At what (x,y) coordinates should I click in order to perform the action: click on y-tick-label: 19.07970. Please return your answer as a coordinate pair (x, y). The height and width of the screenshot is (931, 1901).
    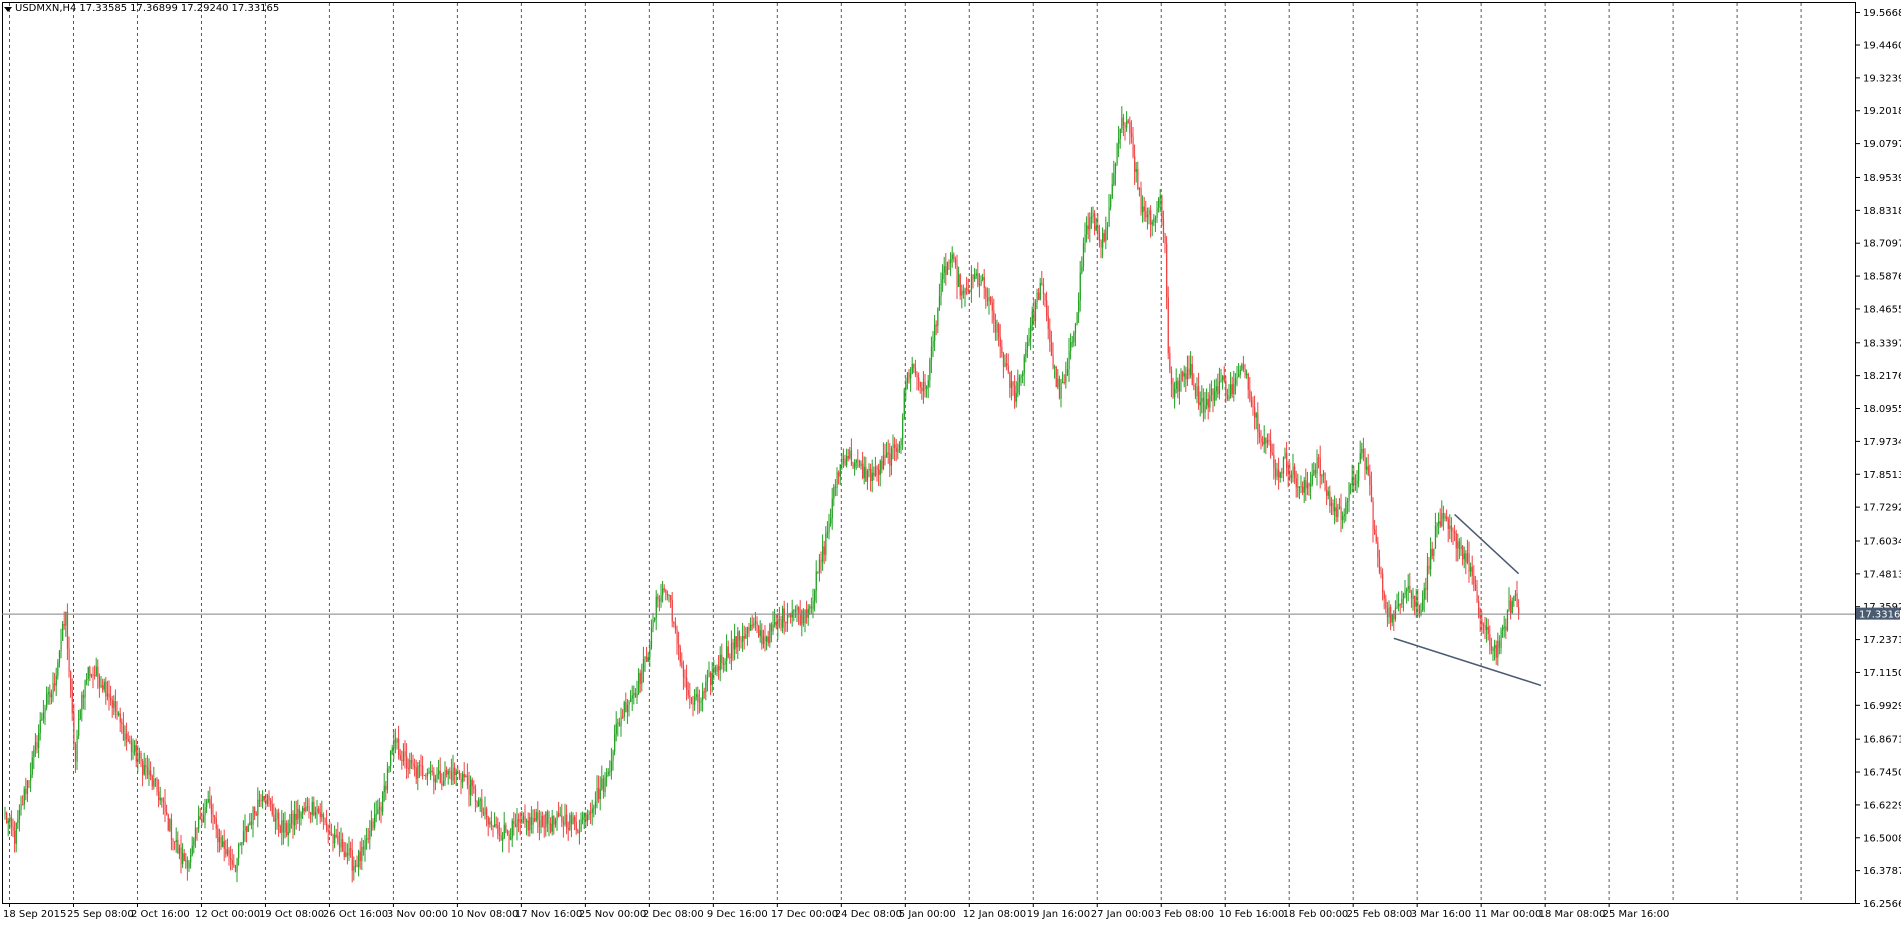
    Looking at the image, I should click on (1882, 144).